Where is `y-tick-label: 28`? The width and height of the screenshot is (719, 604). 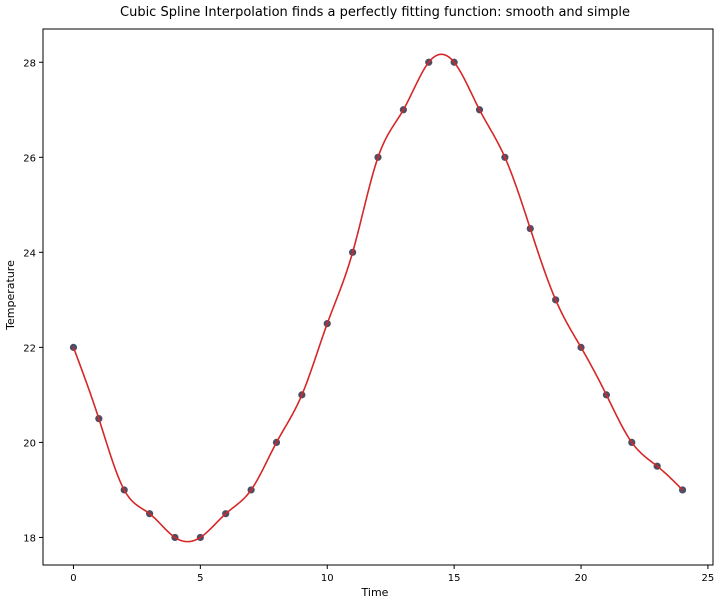 y-tick-label: 28 is located at coordinates (29, 63).